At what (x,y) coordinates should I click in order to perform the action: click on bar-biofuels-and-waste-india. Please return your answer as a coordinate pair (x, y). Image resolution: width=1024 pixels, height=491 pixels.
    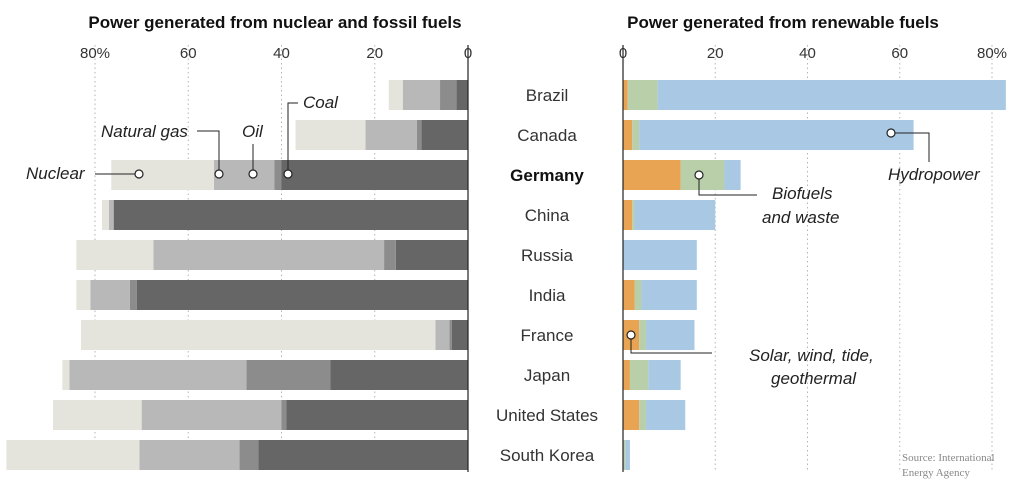
    Looking at the image, I should click on (638, 295).